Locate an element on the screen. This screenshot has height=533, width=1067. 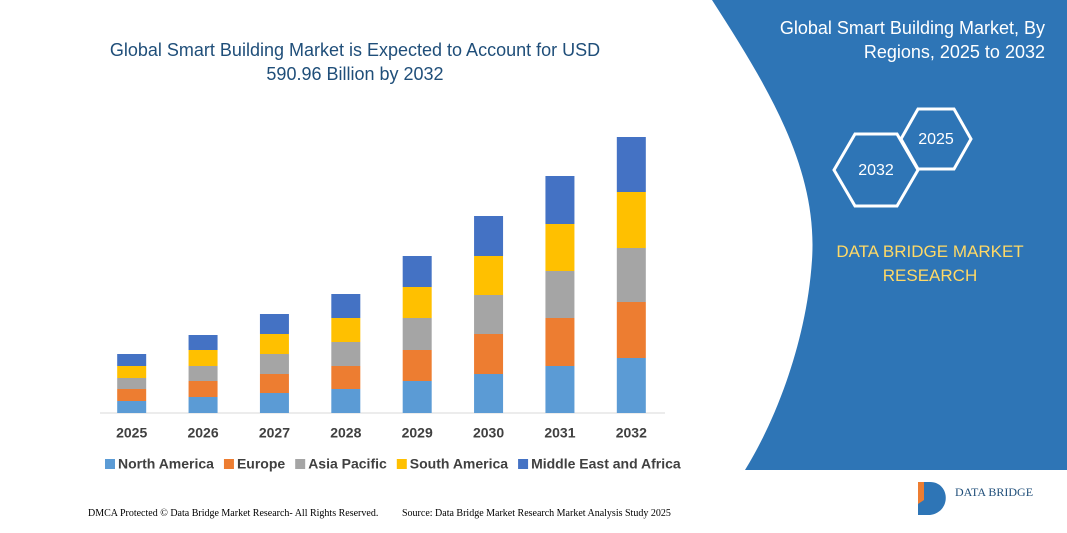
hexagon-label: 2025 is located at coordinates (936, 139).